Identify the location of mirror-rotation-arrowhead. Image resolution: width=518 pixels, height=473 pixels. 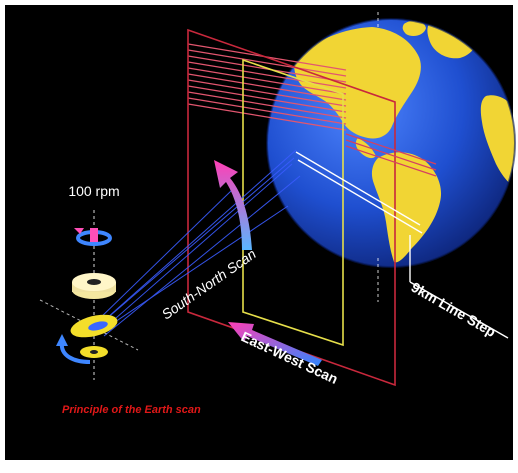
(62, 340).